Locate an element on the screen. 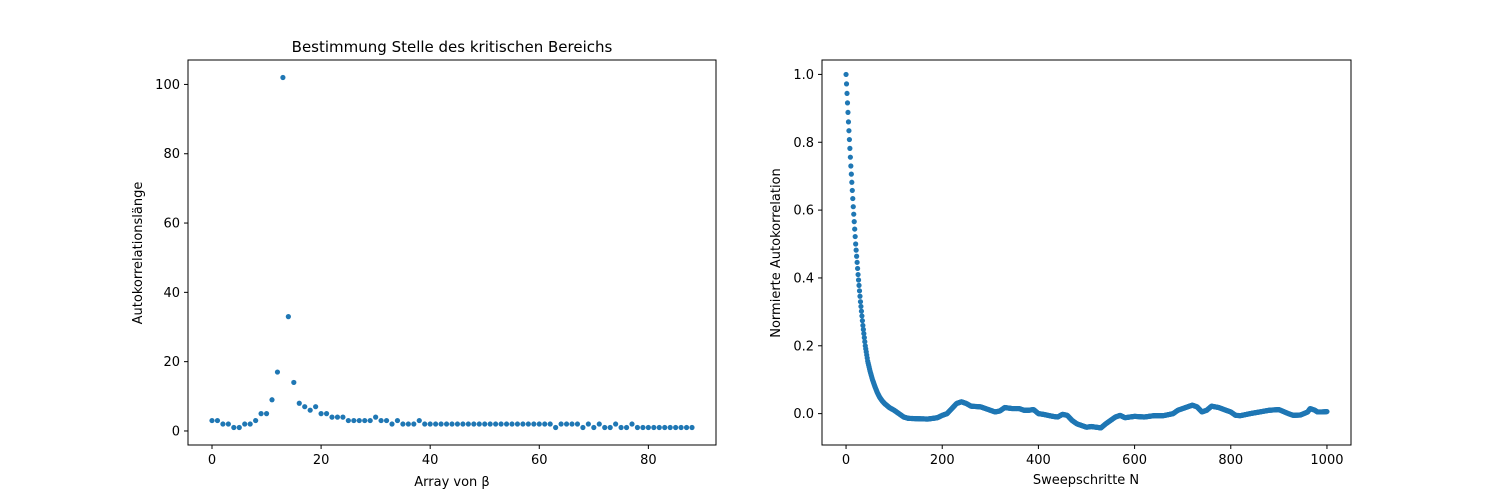  panel-1-xtick-label: 0 is located at coordinates (846, 460).